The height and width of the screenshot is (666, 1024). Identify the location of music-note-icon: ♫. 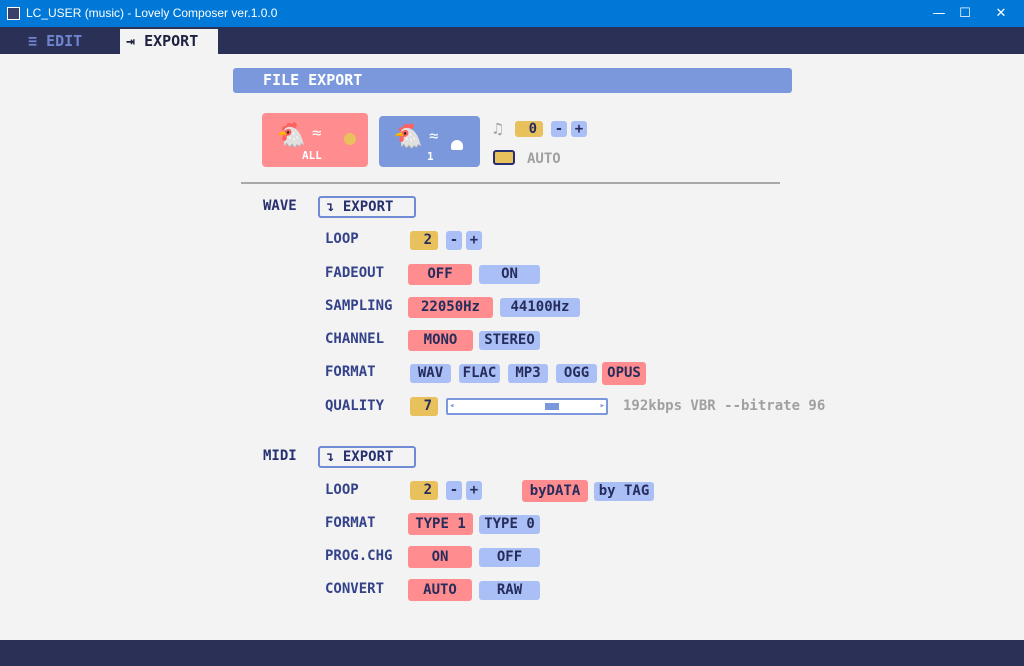
(498, 128).